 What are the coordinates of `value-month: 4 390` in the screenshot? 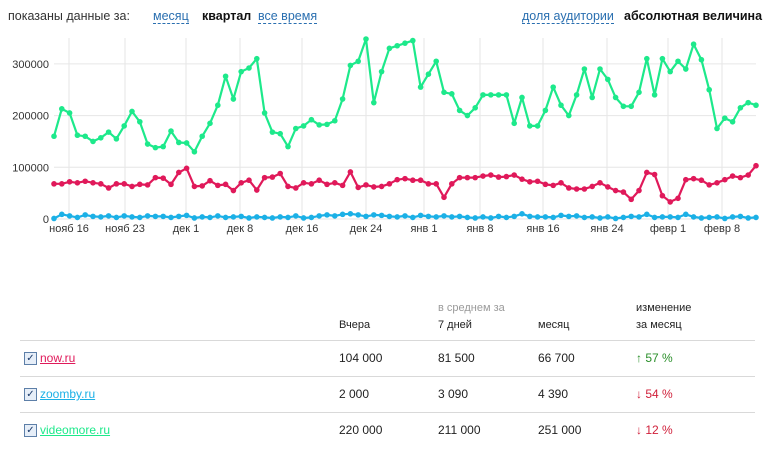 It's located at (553, 394).